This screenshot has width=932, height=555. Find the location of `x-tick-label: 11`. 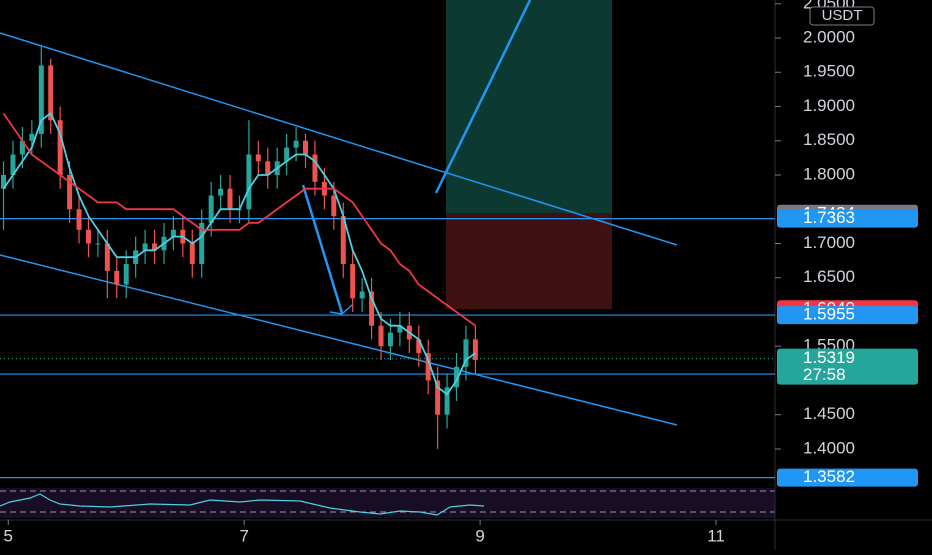

x-tick-label: 11 is located at coordinates (716, 535).